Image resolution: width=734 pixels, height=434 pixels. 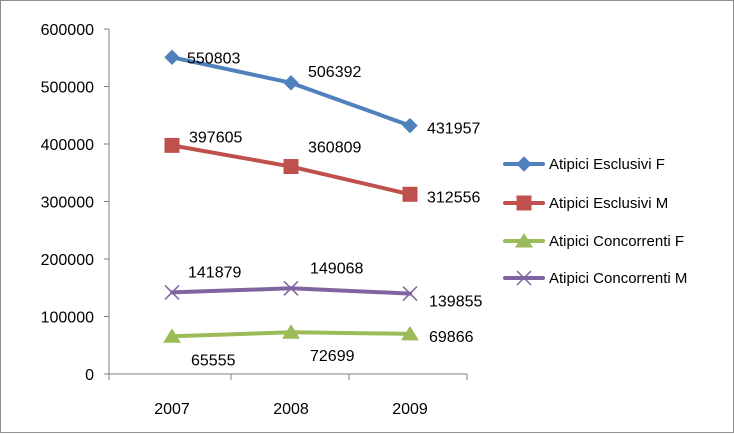 What do you see at coordinates (410, 409) in the screenshot?
I see `x-tick-label: 2009` at bounding box center [410, 409].